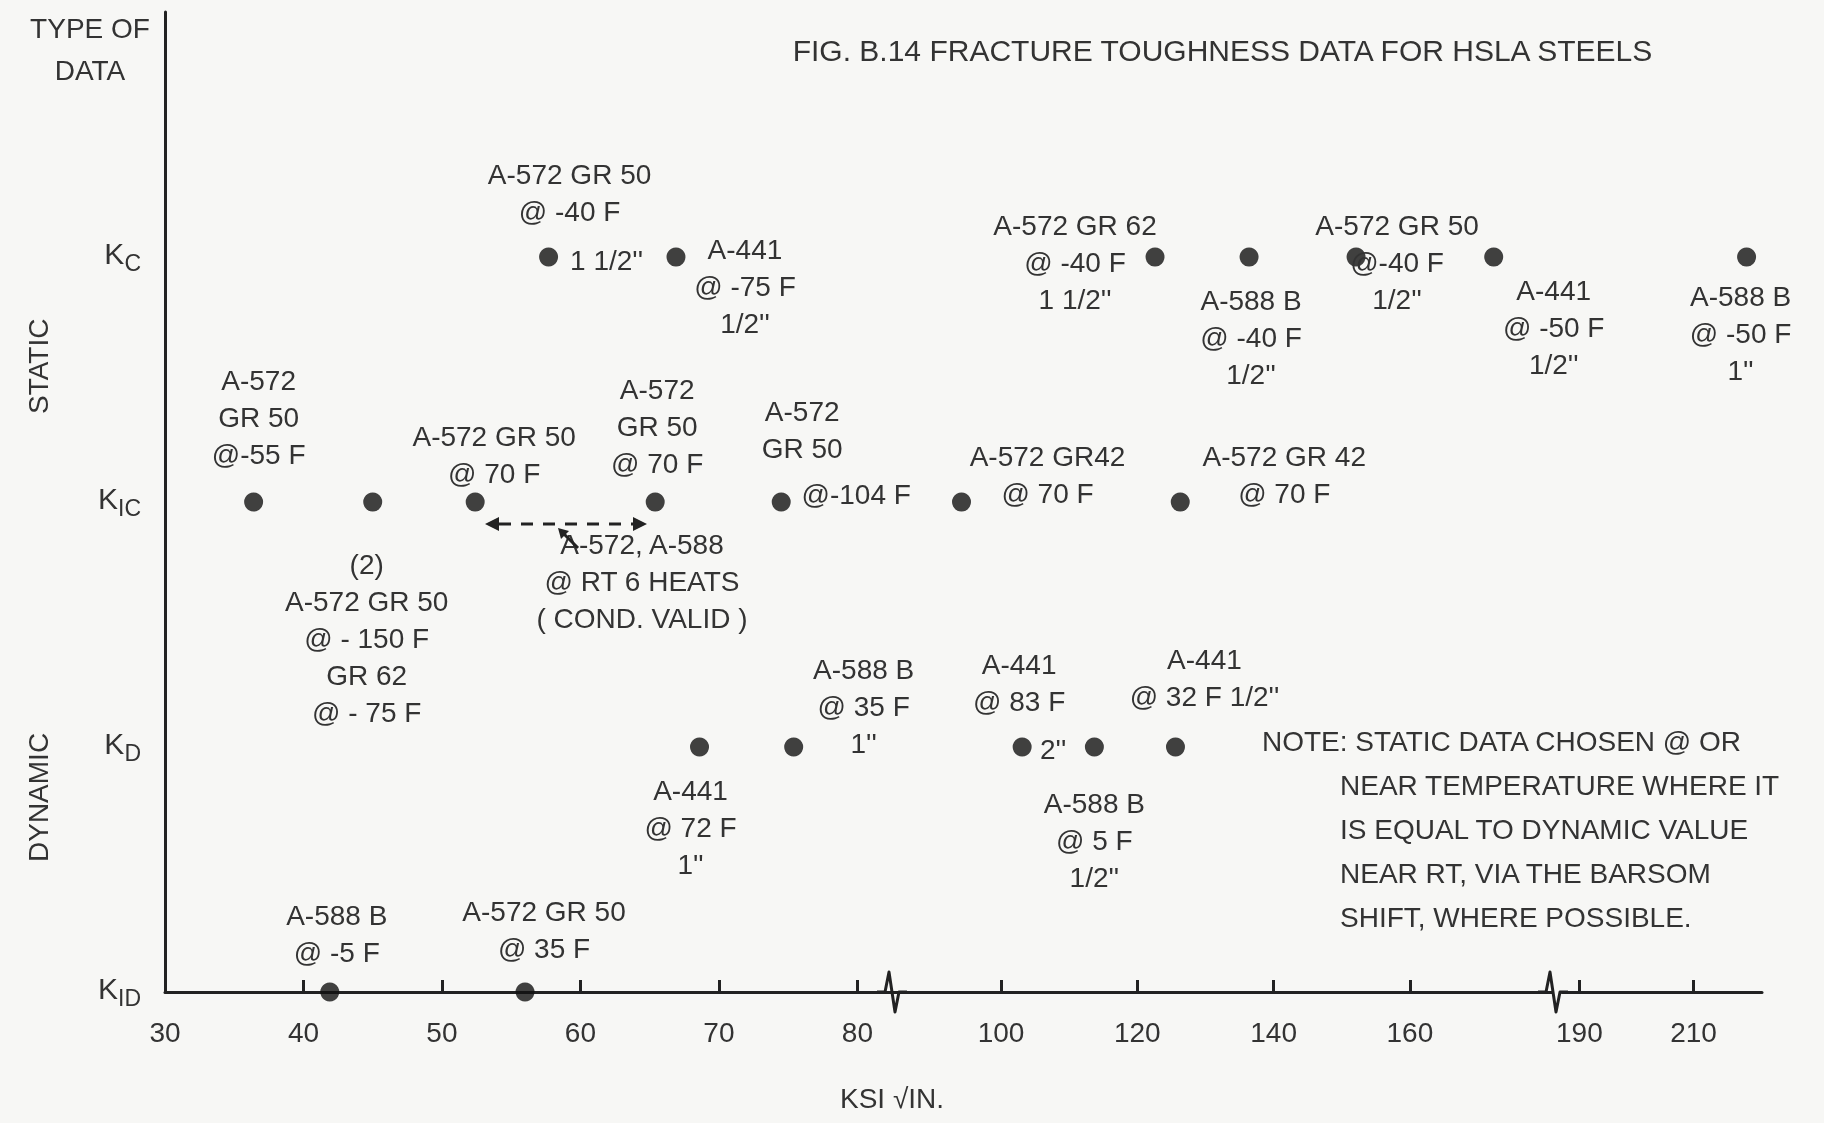  What do you see at coordinates (569, 193) in the screenshot?
I see `annotation: A-572 GR 50 @ -40 F` at bounding box center [569, 193].